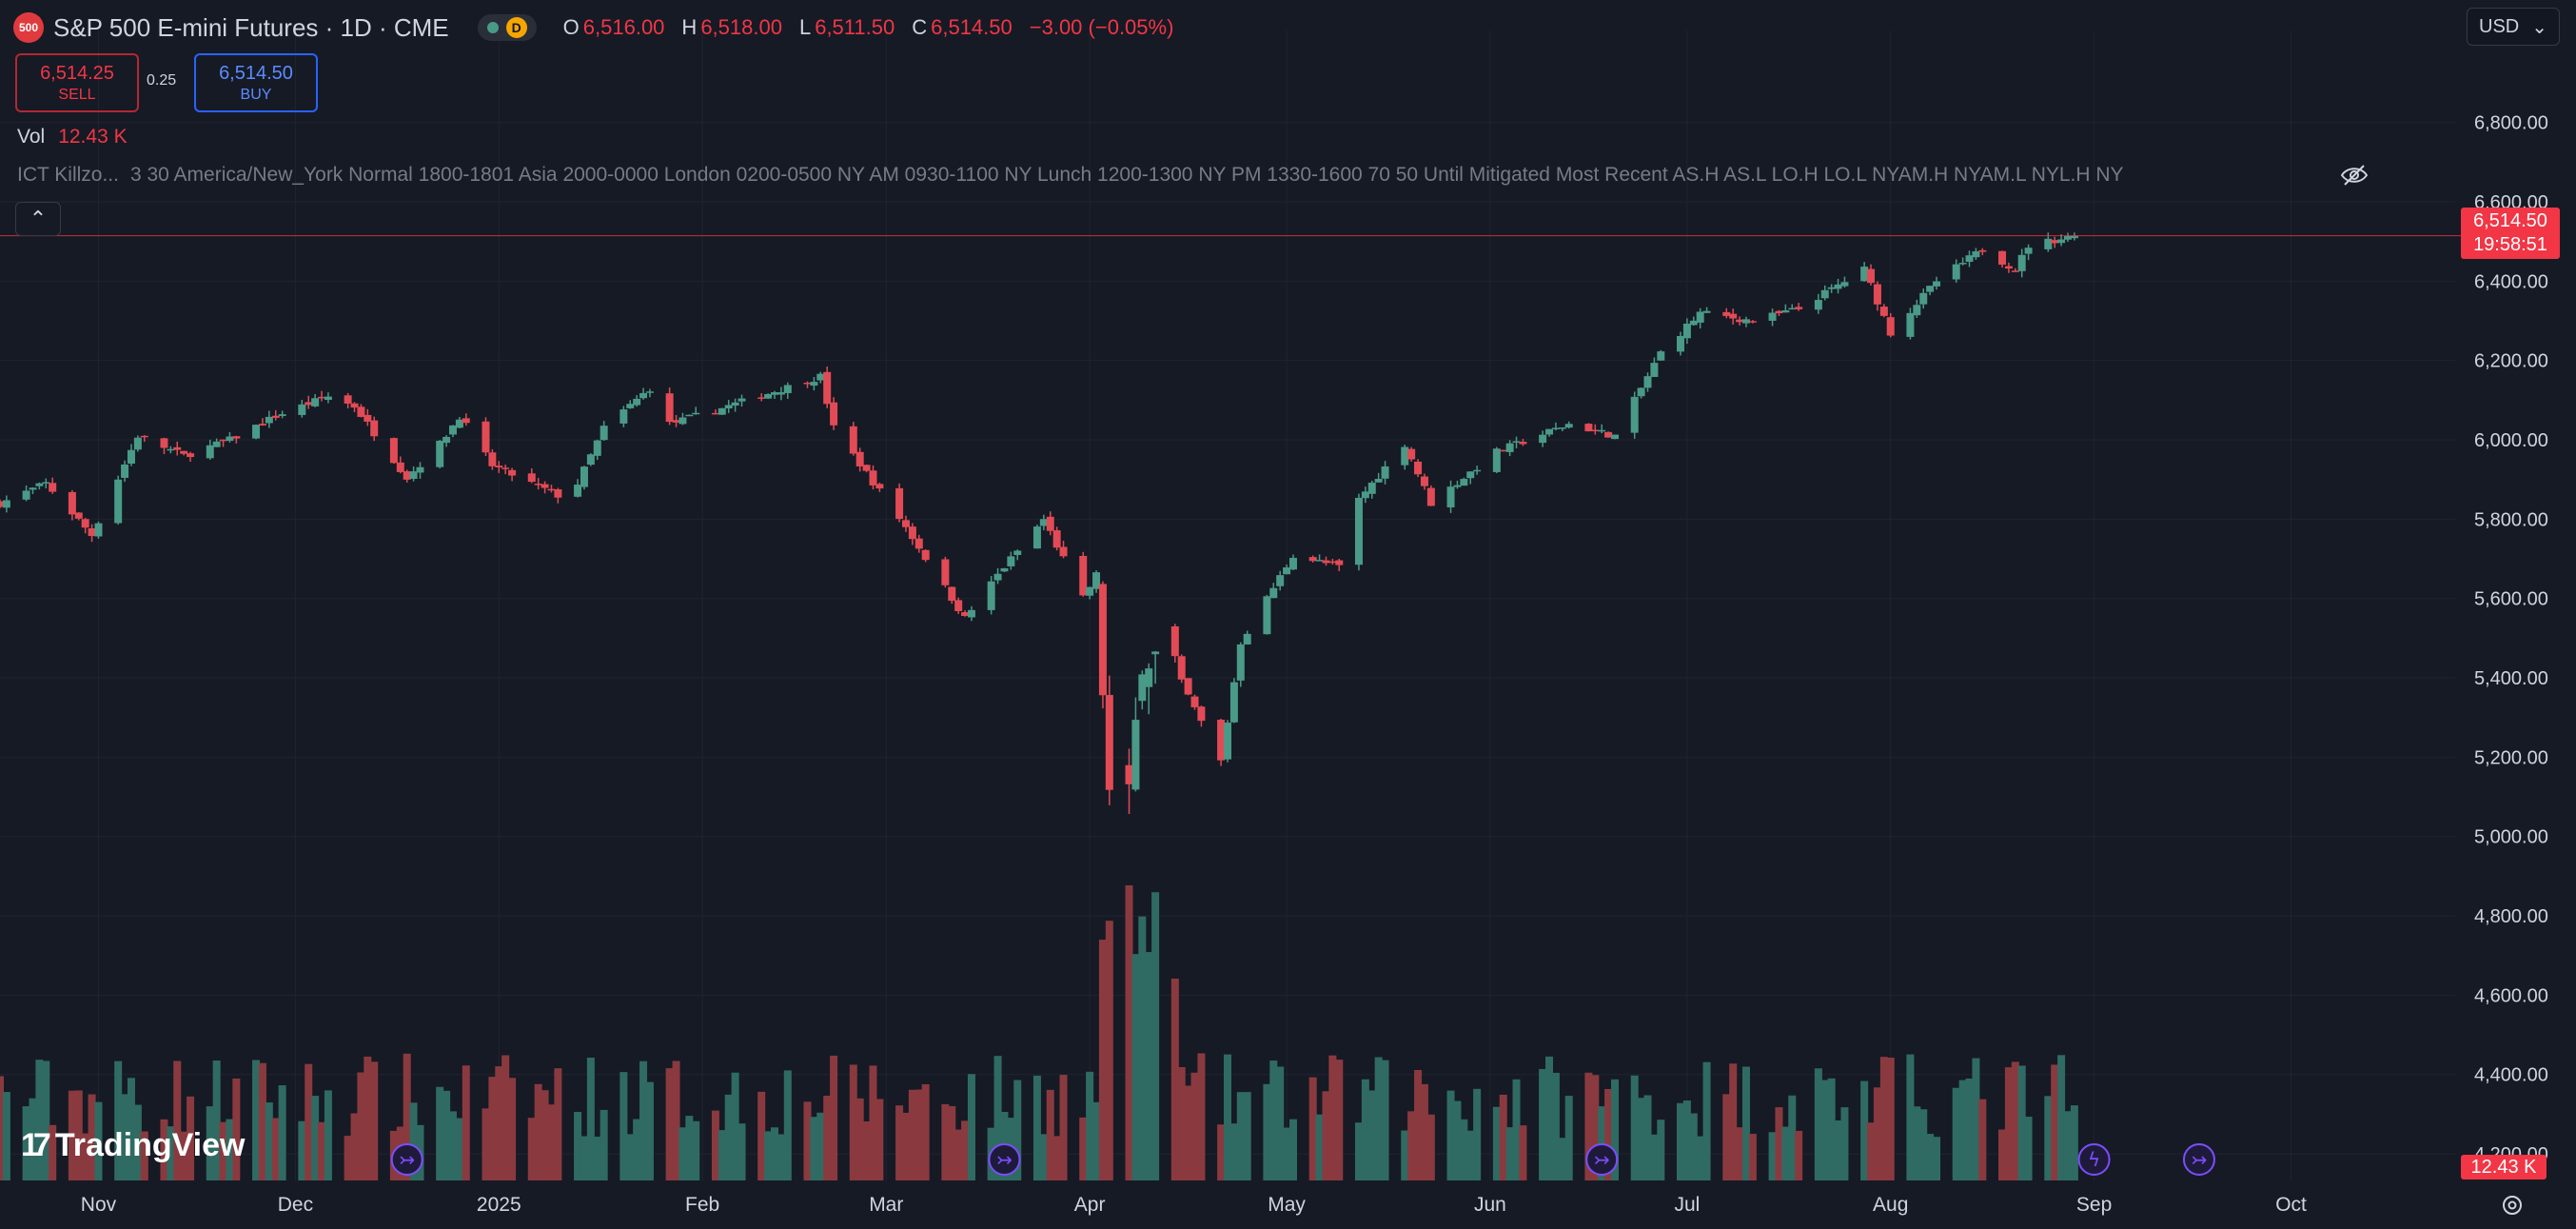  Describe the element at coordinates (77, 83) in the screenshot. I see `sell-button: 6,514.25 SELL` at that location.